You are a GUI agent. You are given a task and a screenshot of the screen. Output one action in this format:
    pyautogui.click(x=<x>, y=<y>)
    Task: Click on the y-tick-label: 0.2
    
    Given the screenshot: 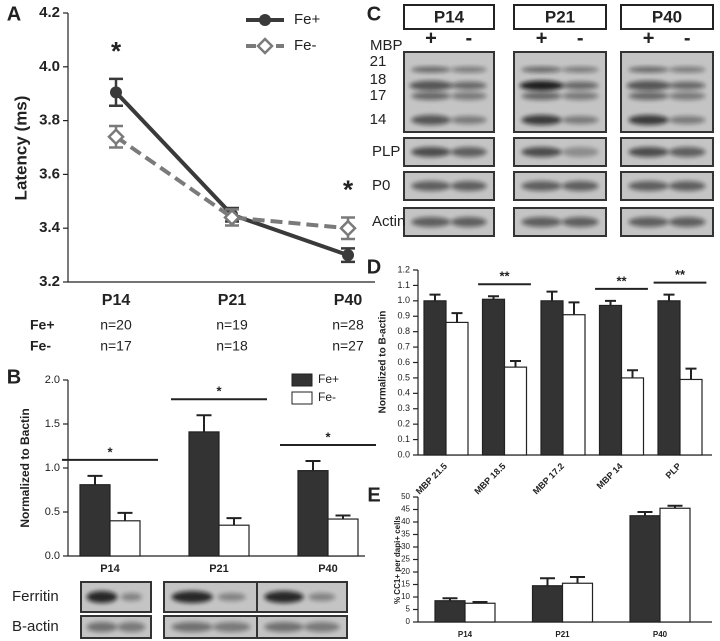 What is the action you would take?
    pyautogui.click(x=403, y=424)
    